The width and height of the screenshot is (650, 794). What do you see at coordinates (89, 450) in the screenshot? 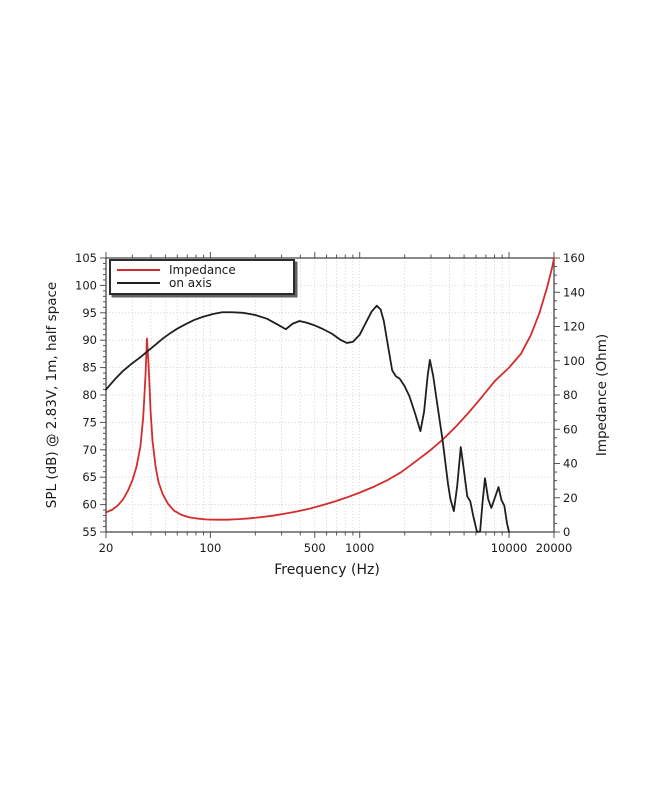
I see `y-left-tick-label: 70` at bounding box center [89, 450].